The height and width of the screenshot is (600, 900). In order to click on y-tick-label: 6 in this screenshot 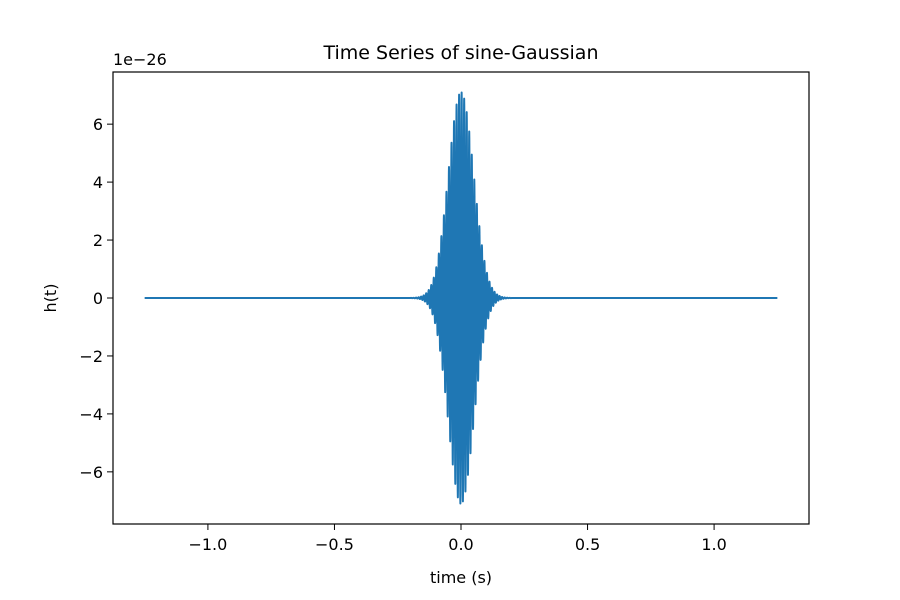, I will do `click(98, 124)`.